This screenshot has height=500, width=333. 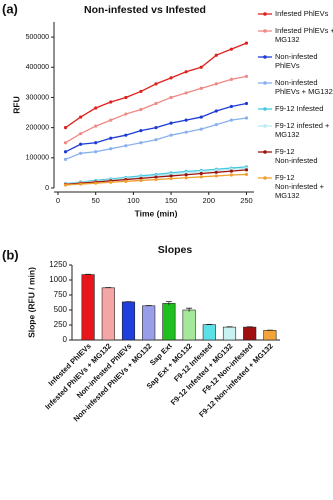 What do you see at coordinates (96, 200) in the screenshot?
I see `x-tick-label: 50` at bounding box center [96, 200].